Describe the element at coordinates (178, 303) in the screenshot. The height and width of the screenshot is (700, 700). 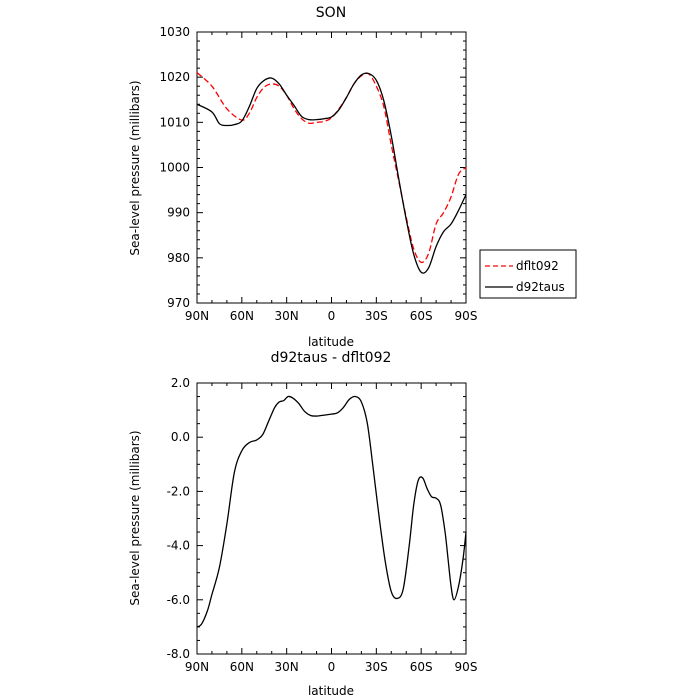
I see `y-tick-label: 970` at that location.